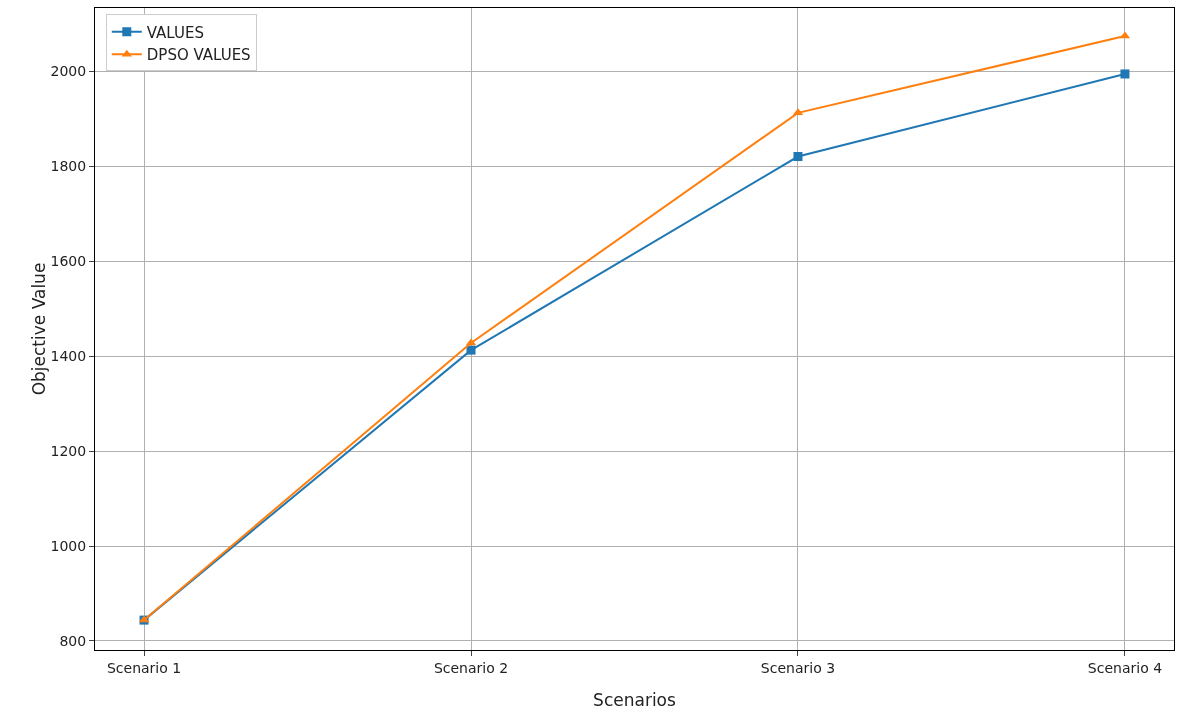  I want to click on x-tick-label: Scenario 1, so click(144, 667).